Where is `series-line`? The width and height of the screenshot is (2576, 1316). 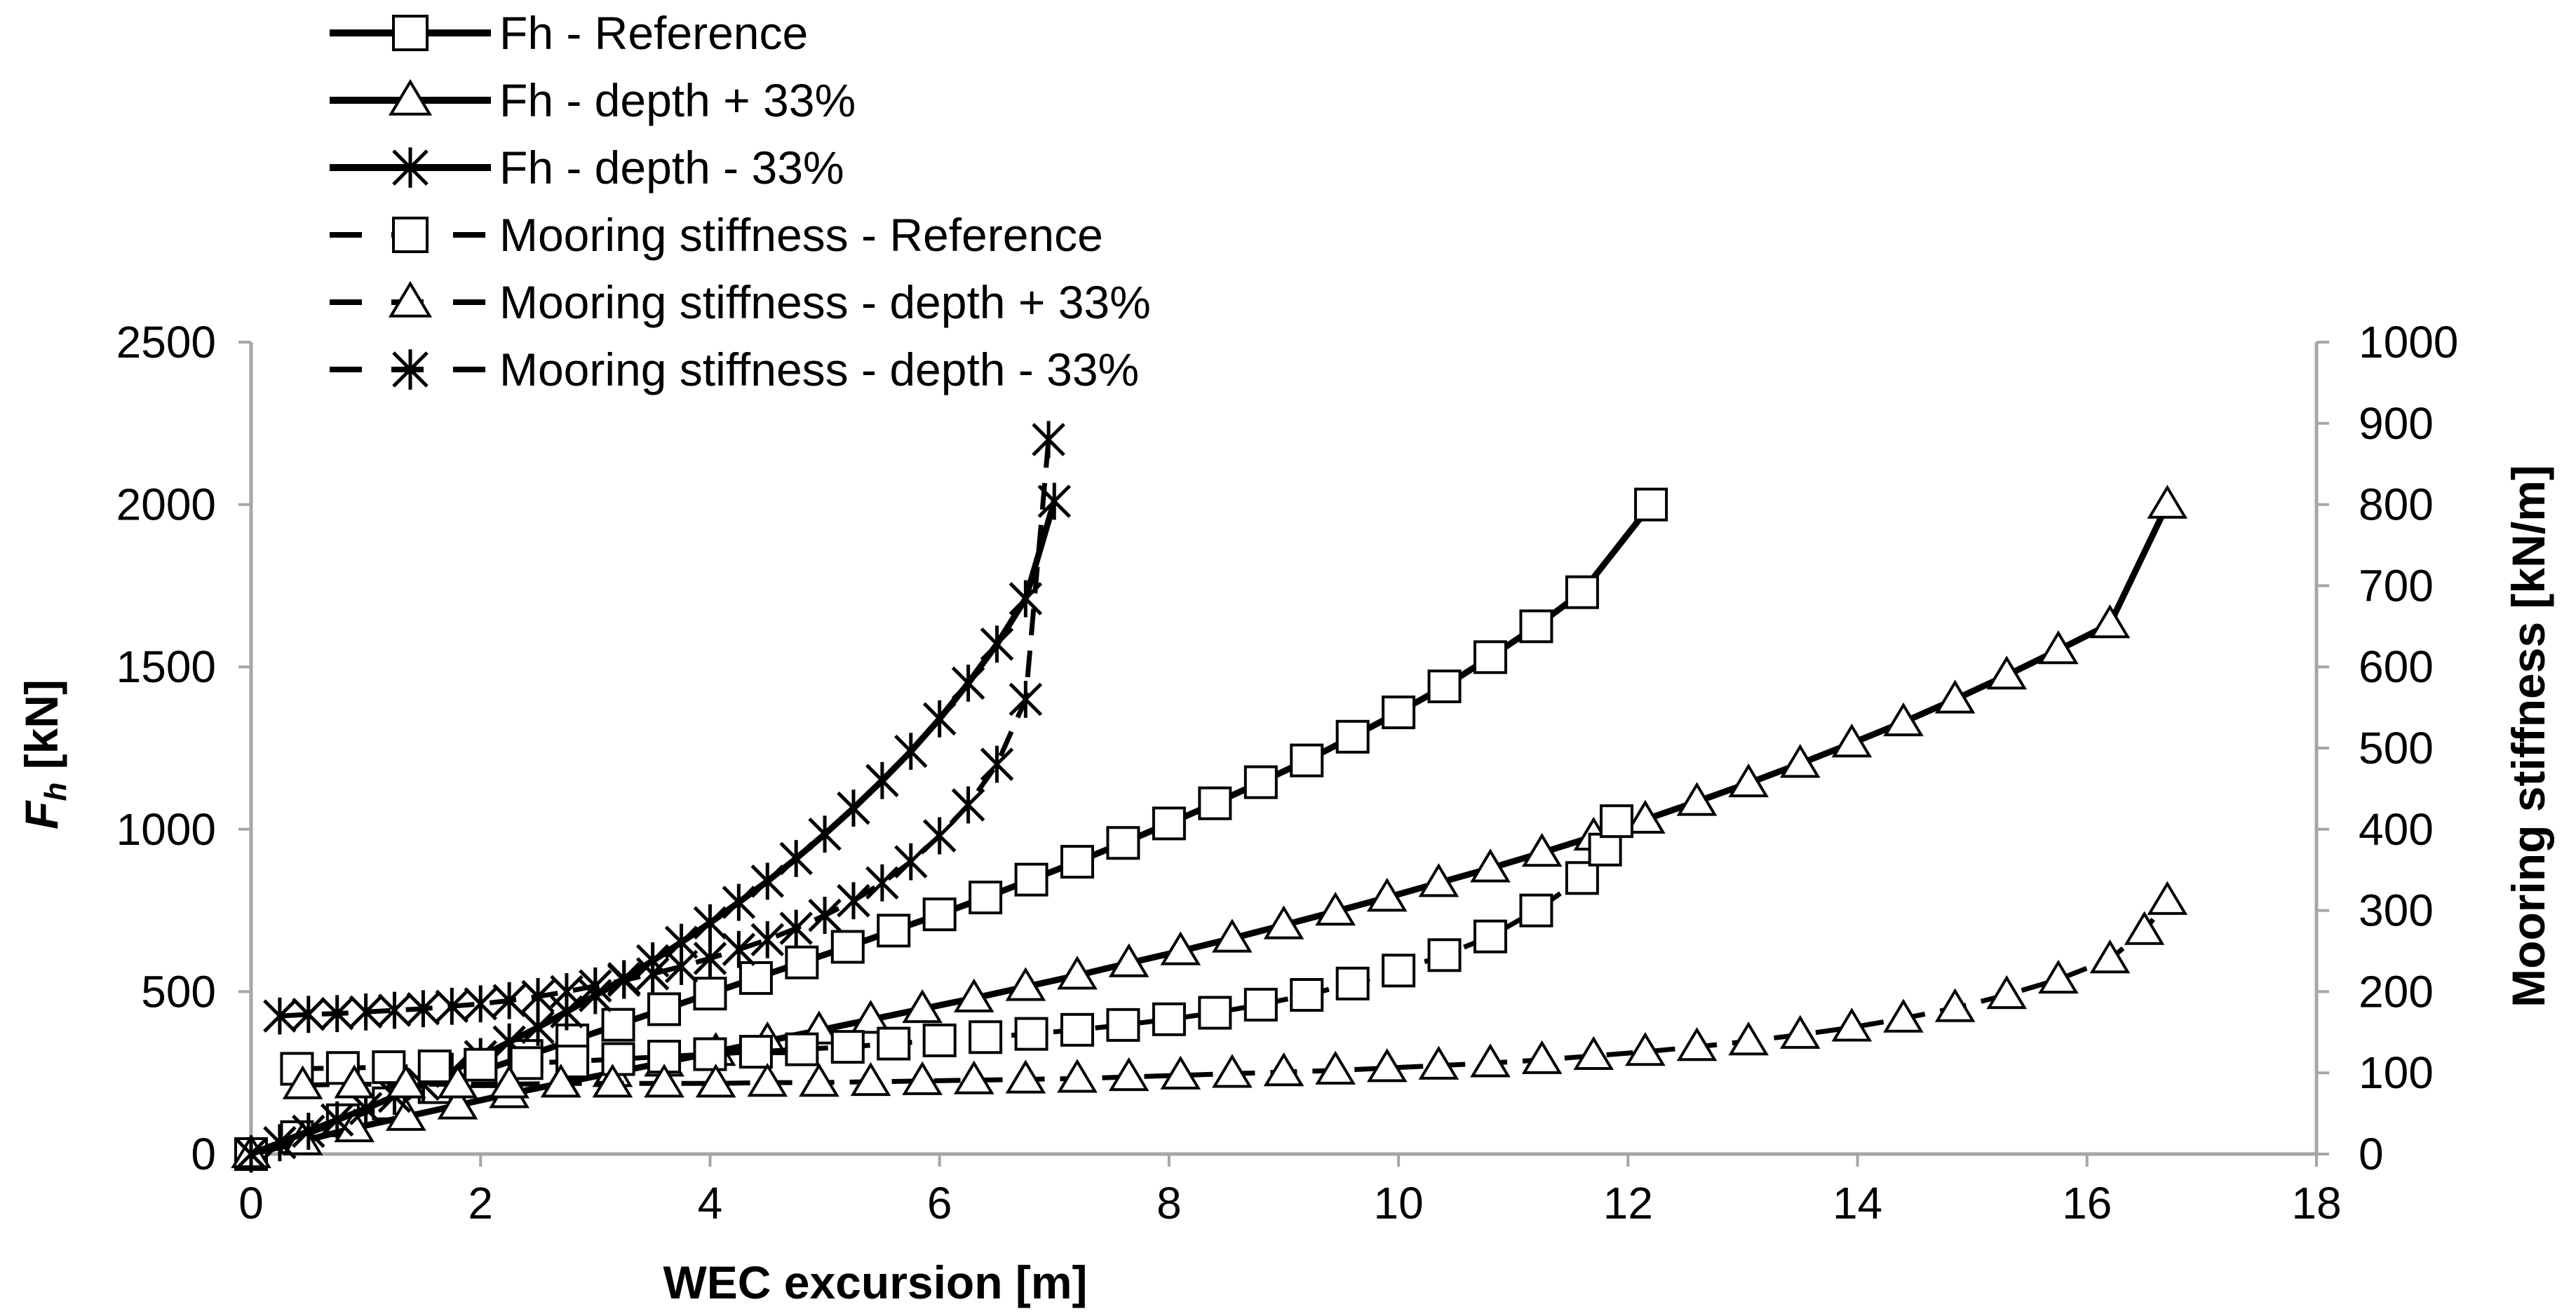
series-line is located at coordinates (958, 945).